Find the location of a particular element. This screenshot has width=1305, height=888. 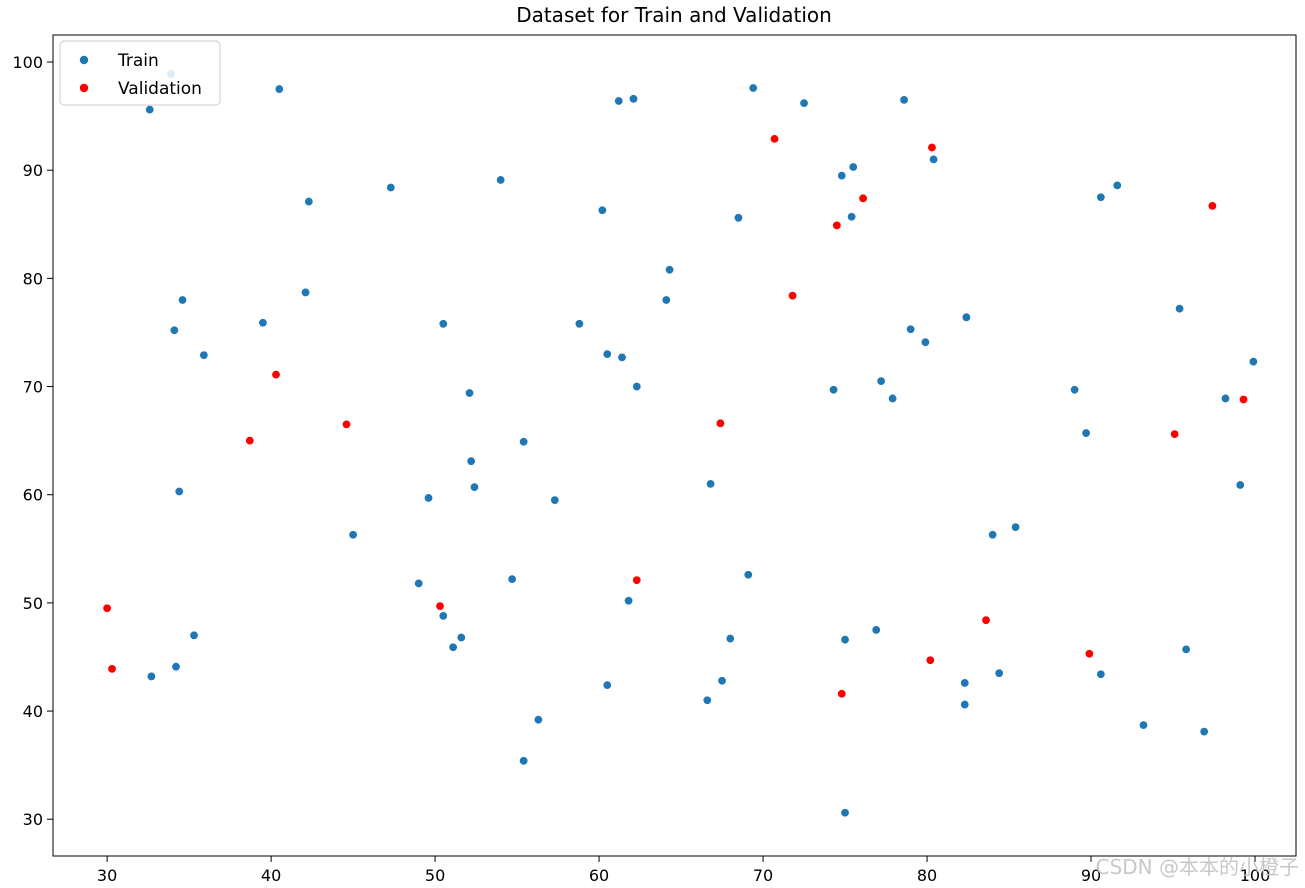

x-tick-label: 30 is located at coordinates (107, 875).